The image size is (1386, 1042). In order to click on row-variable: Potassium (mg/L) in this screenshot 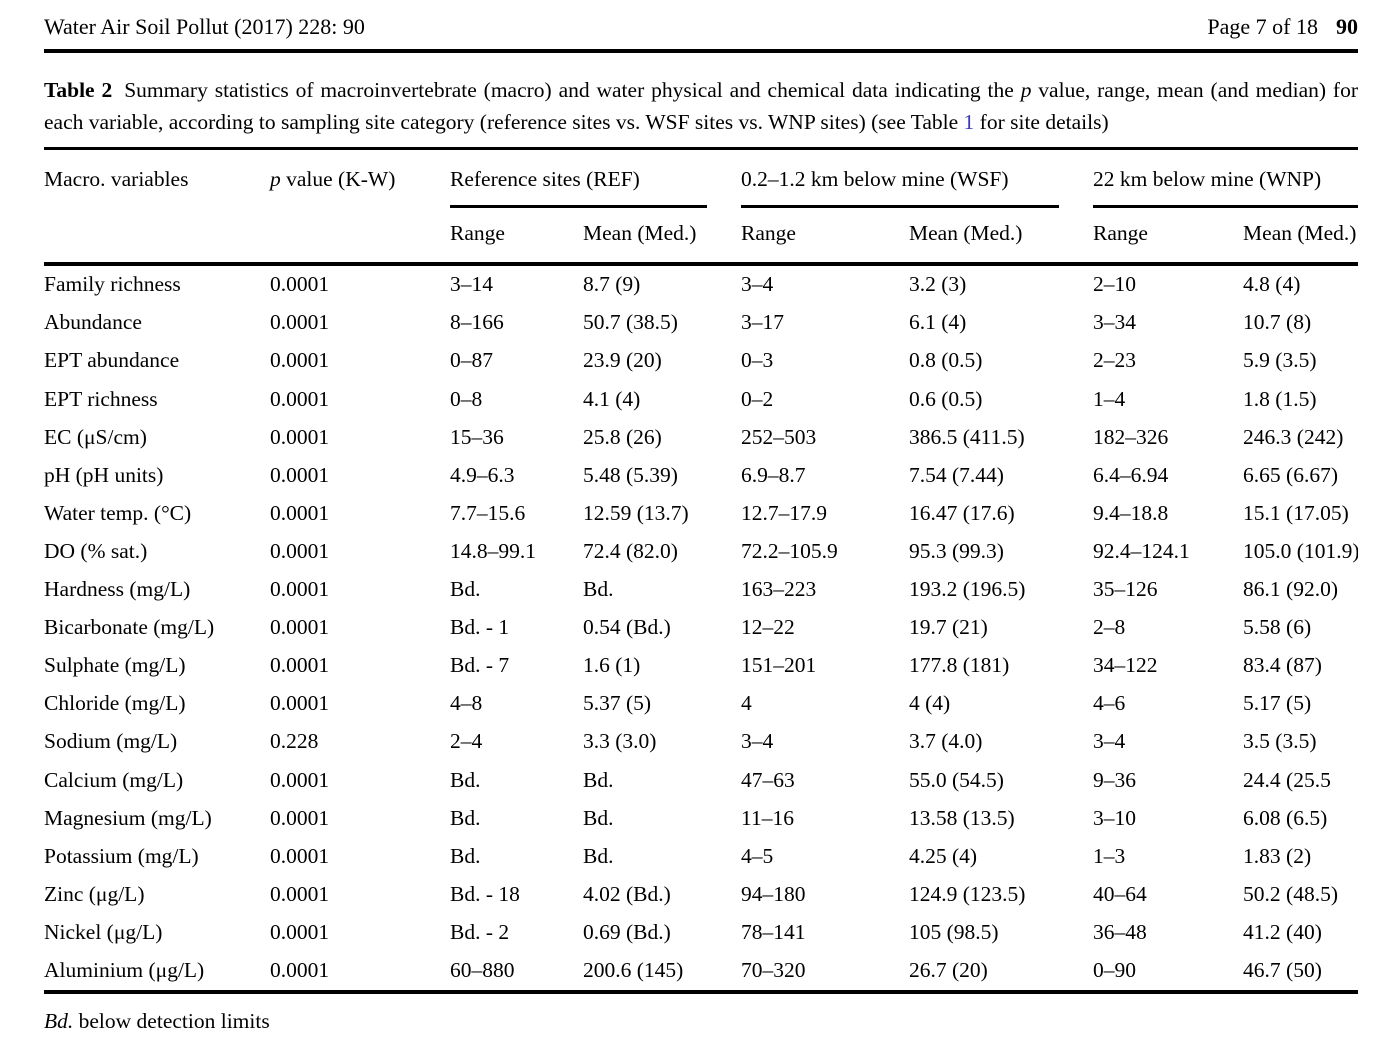, I will do `click(121, 855)`.